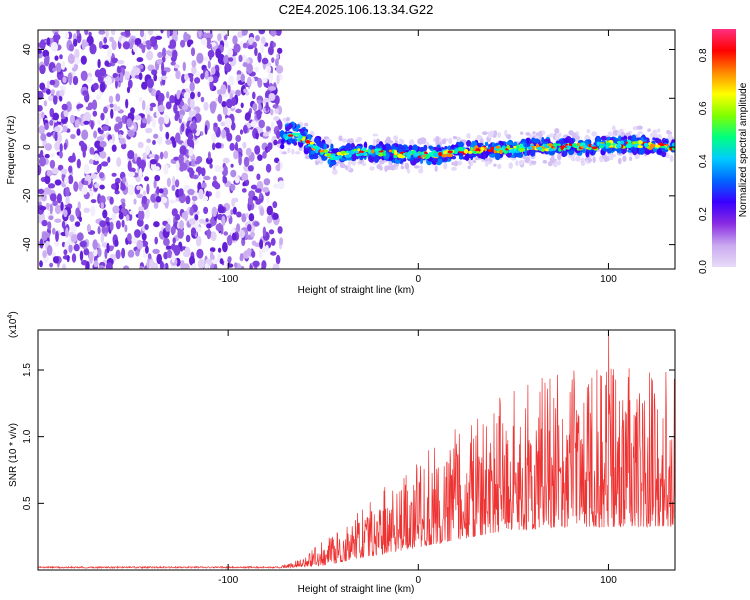  What do you see at coordinates (228, 279) in the screenshot?
I see `x-tick-label: -100` at bounding box center [228, 279].